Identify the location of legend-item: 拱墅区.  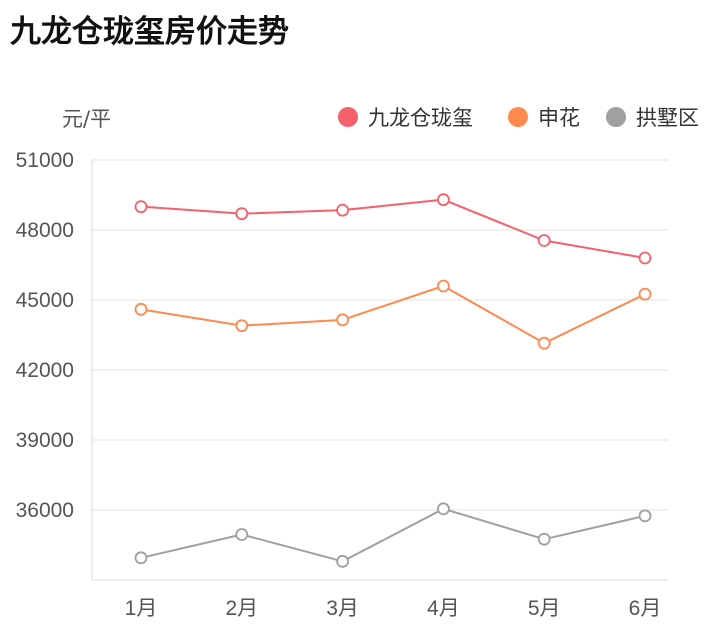
(652, 118).